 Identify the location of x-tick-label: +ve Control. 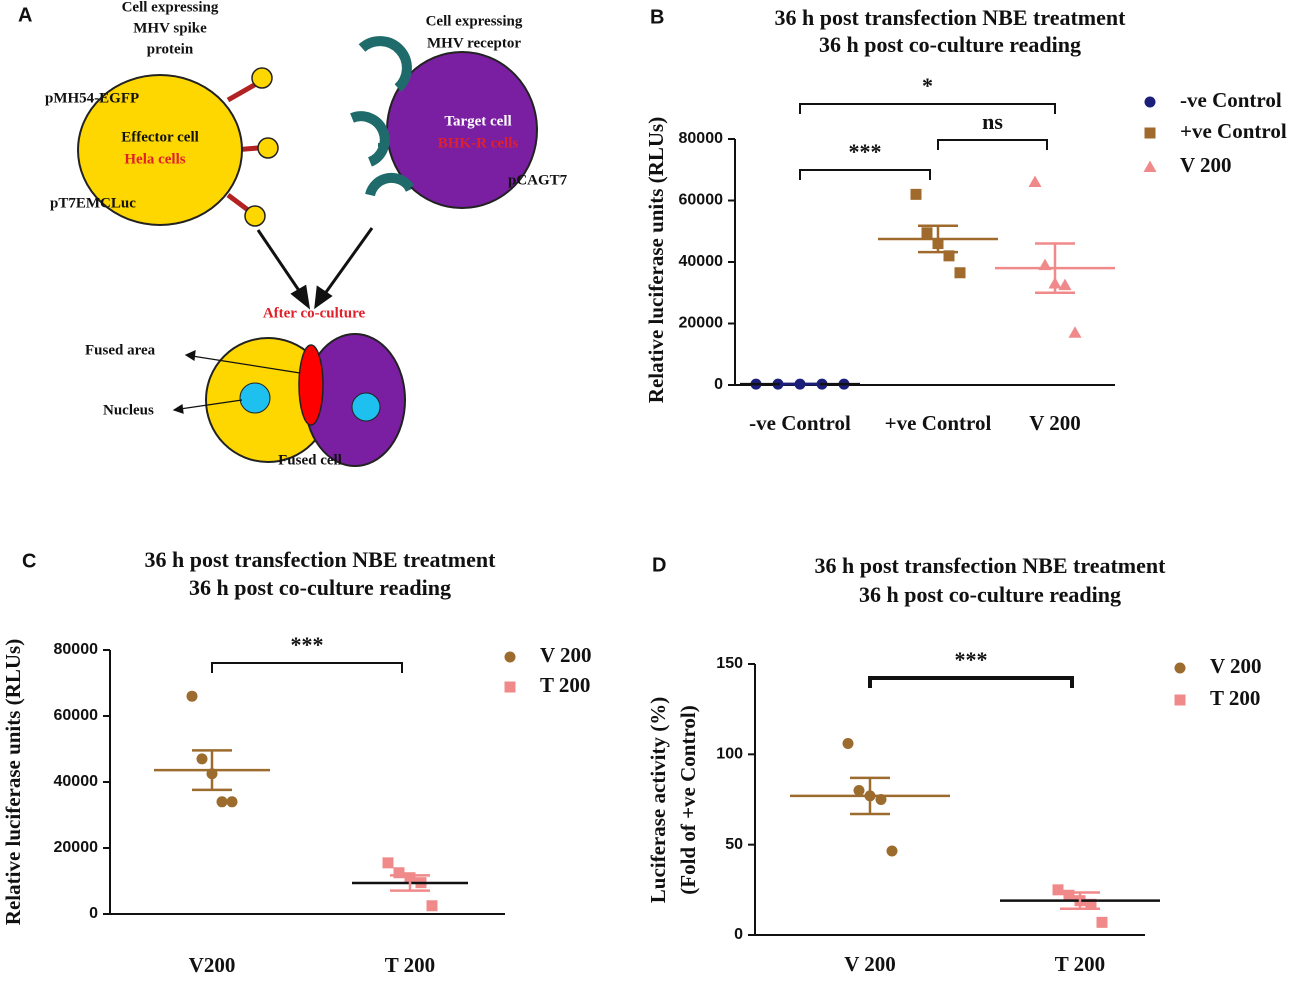
(938, 423).